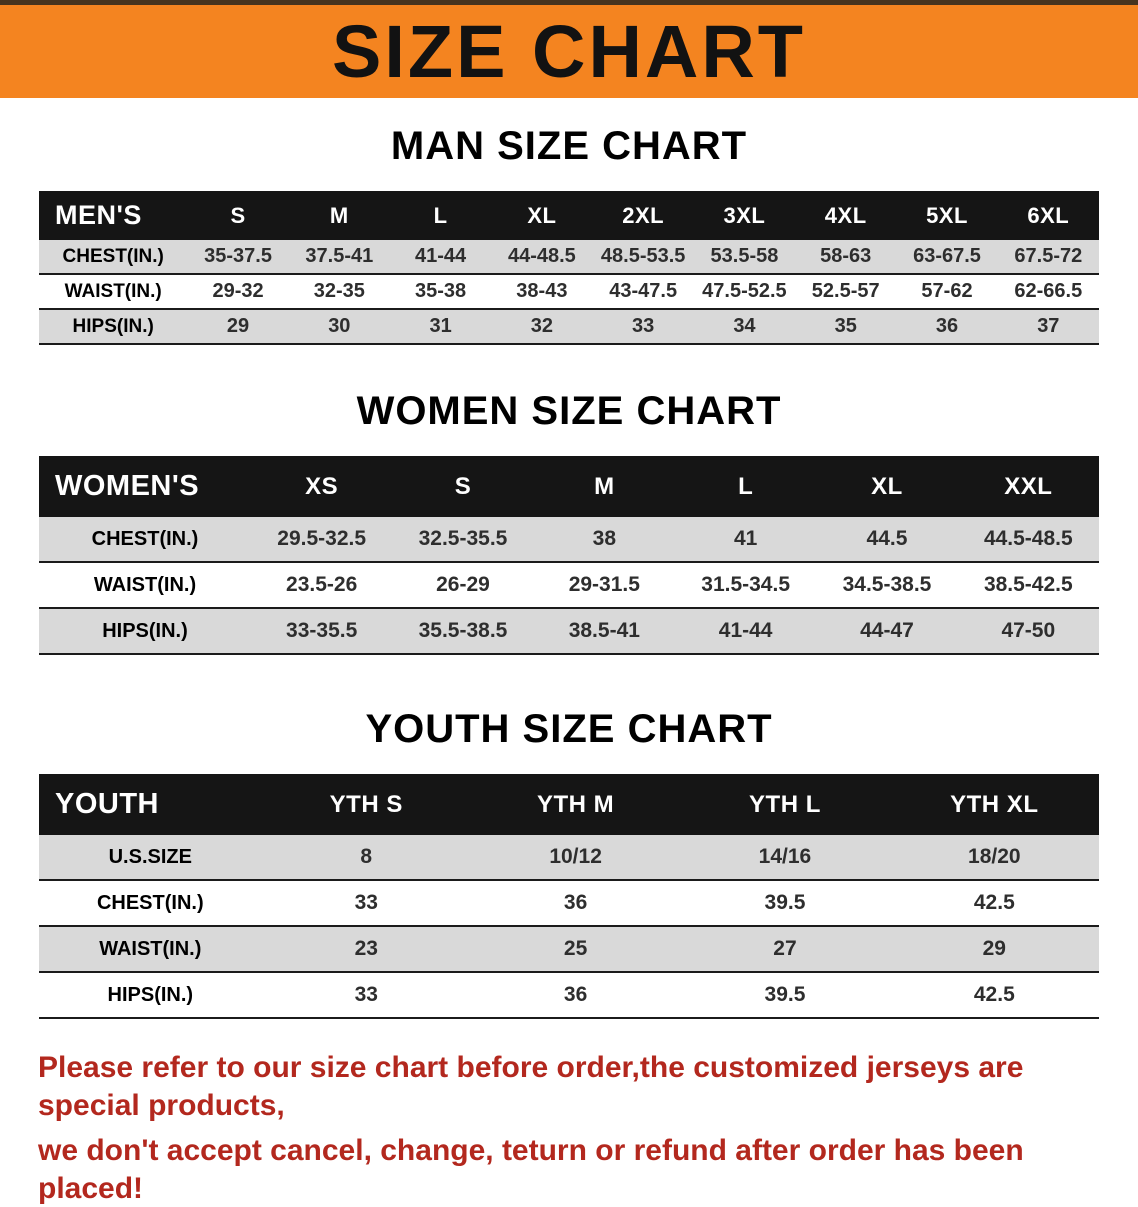 This screenshot has height=1207, width=1138. Describe the element at coordinates (744, 257) in the screenshot. I see `size-value-cell: 53.5-58` at that location.